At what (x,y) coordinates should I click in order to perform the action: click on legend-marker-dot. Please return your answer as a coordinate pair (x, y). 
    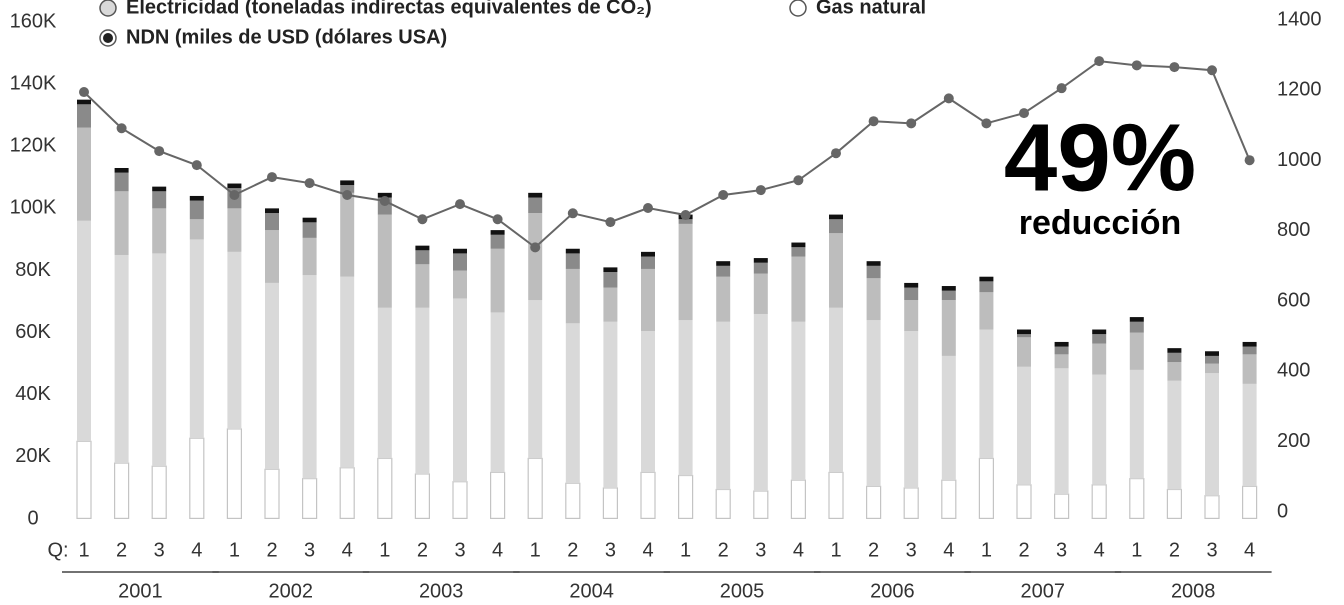
    Looking at the image, I should click on (108, 38).